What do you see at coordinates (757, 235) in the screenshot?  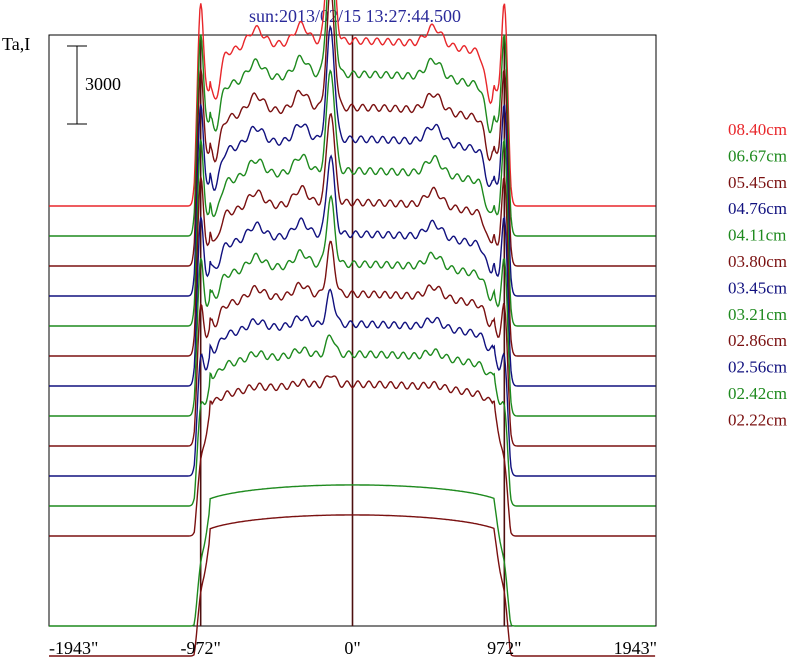 I see `legend-entry: 04.11cm` at bounding box center [757, 235].